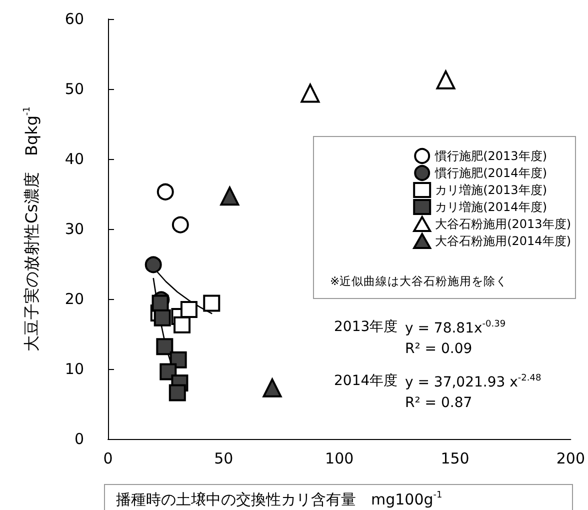  Describe the element at coordinates (74, 299) in the screenshot. I see `y-tick-label: 20` at that location.